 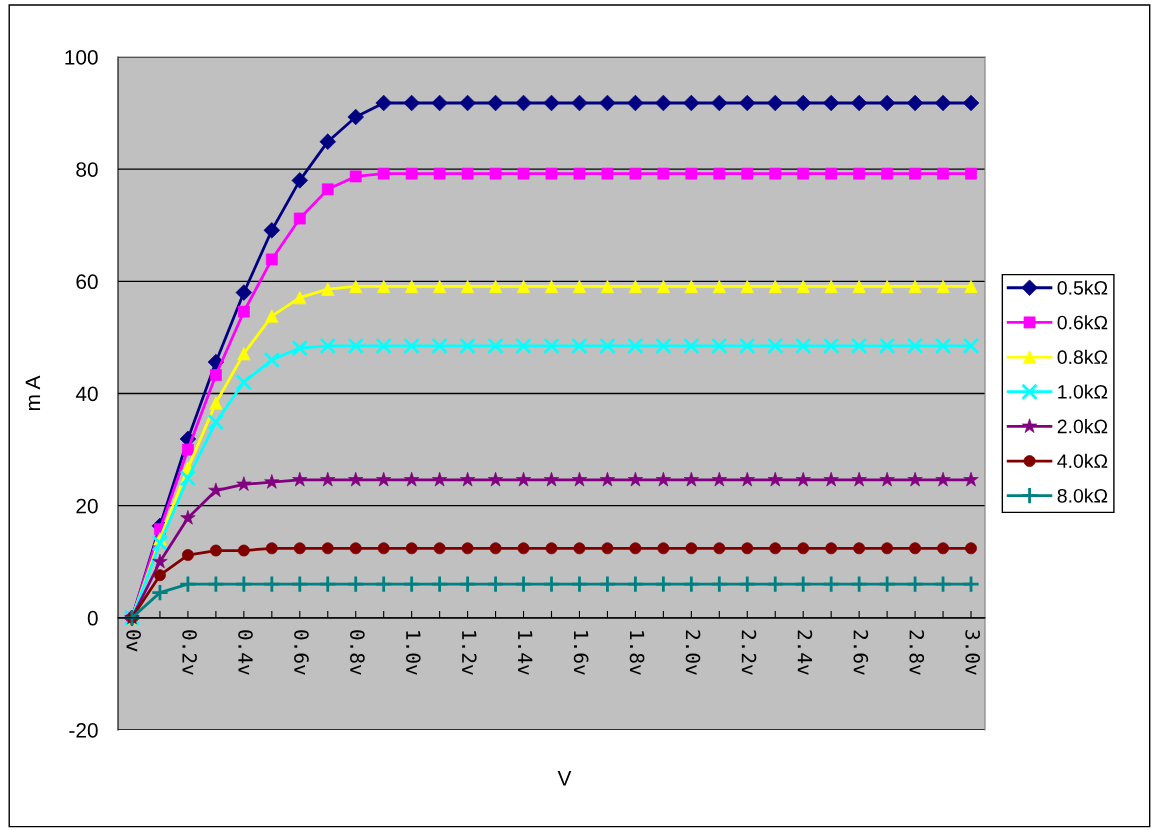 I want to click on y-tick-label: 20, so click(x=87, y=506).